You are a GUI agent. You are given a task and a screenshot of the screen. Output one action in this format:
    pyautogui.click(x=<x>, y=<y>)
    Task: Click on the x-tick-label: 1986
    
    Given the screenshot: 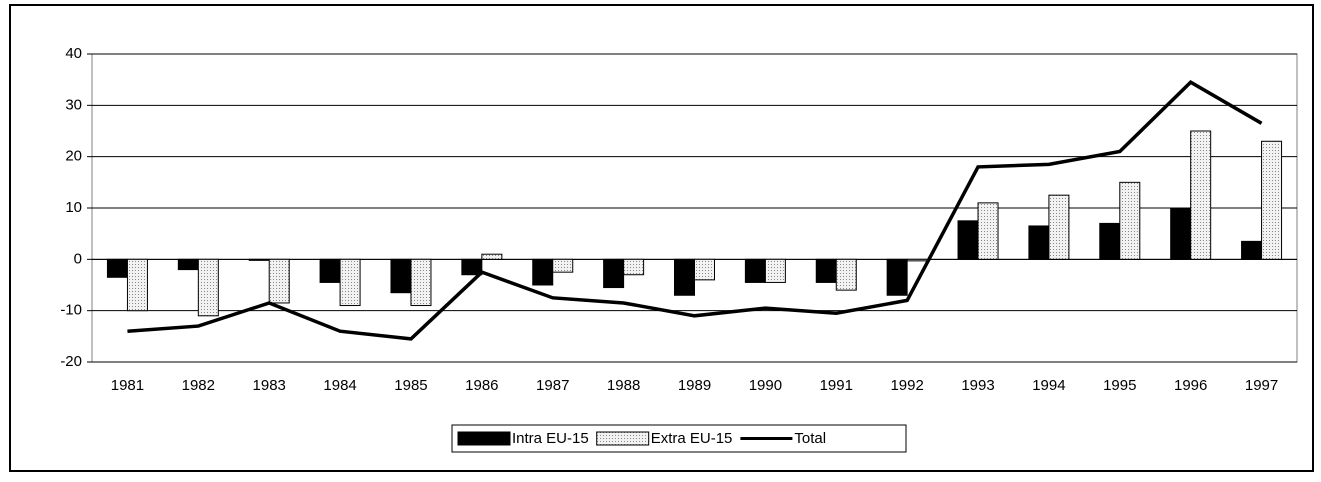 What is the action you would take?
    pyautogui.click(x=481, y=385)
    